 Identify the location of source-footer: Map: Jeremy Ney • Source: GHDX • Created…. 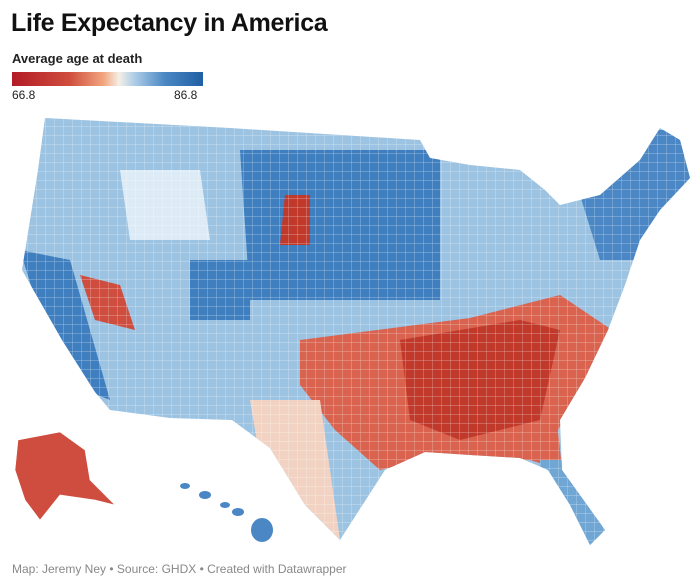
(179, 569).